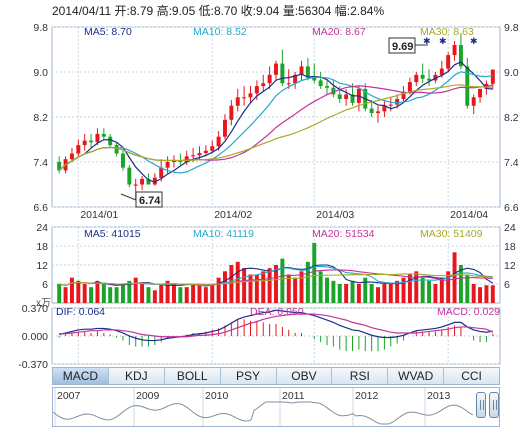  I want to click on tab-kdj: KDJ, so click(137, 376).